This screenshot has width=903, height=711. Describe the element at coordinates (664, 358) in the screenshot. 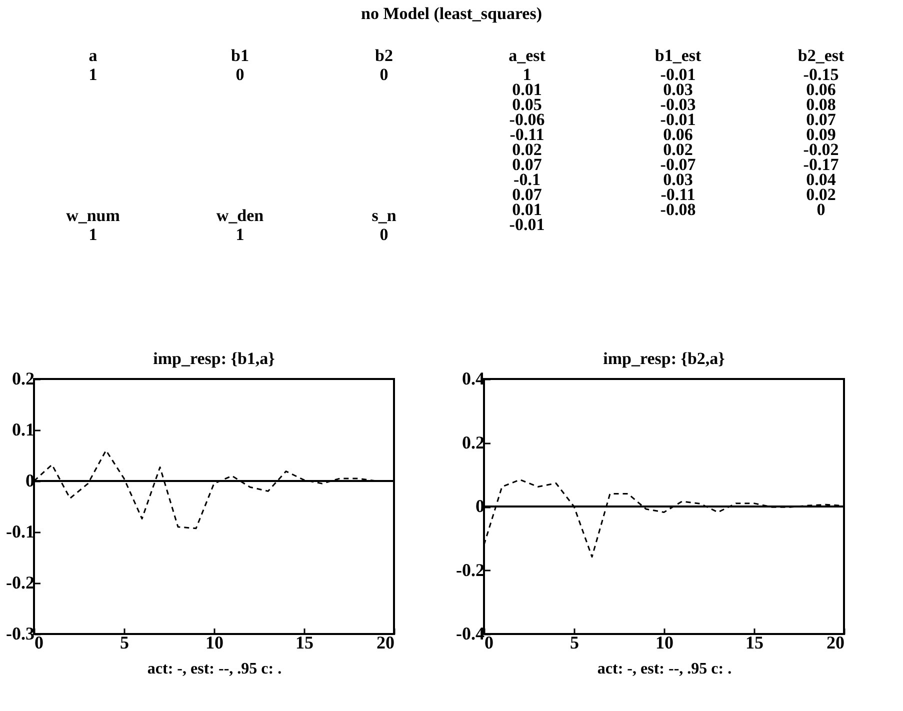

I see `chart-title: imp_resp: {b2,a}` at that location.